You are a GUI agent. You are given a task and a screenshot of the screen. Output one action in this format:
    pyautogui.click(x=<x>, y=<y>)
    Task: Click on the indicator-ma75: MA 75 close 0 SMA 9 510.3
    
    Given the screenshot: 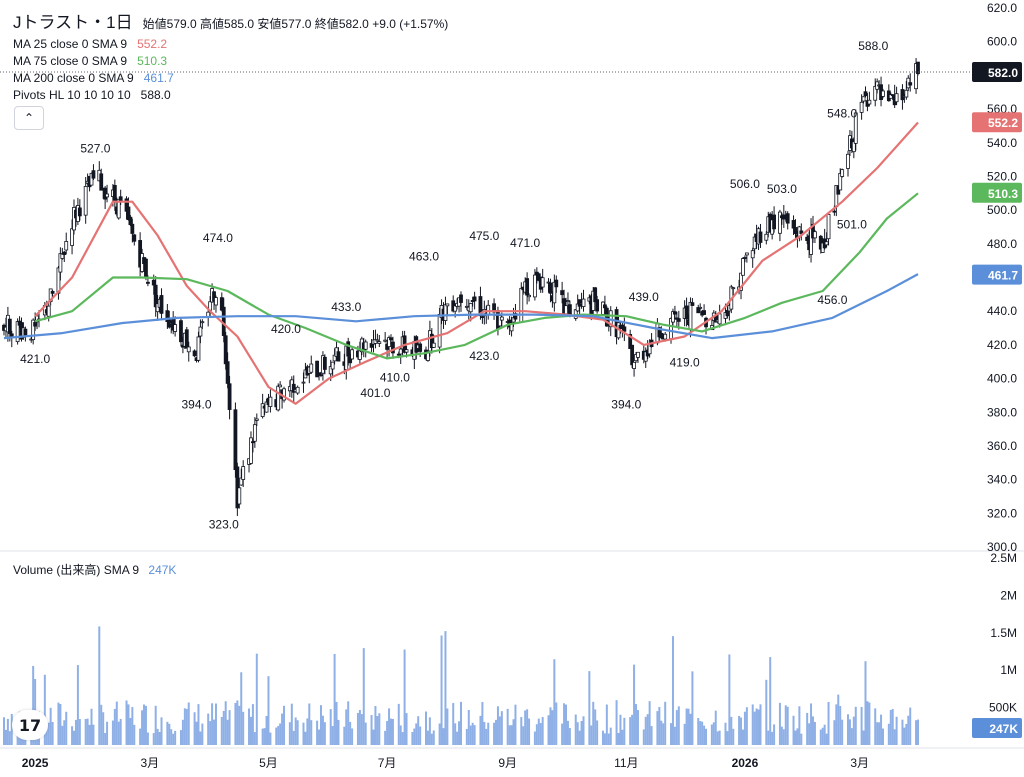 What is the action you would take?
    pyautogui.click(x=230, y=61)
    